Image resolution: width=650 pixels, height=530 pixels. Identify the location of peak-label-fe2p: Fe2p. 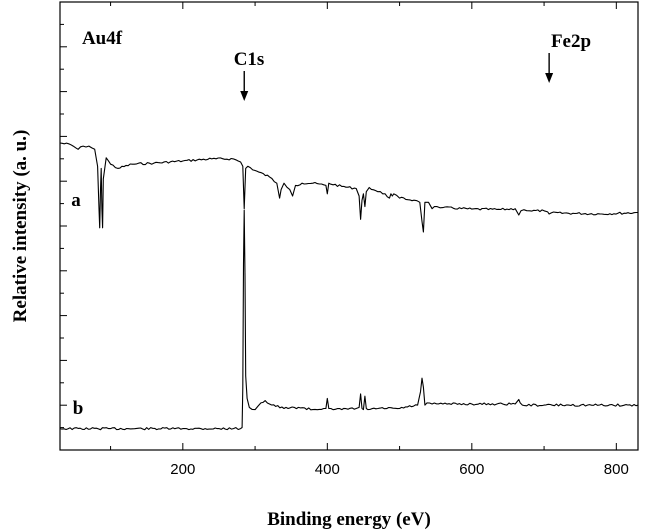
(571, 41).